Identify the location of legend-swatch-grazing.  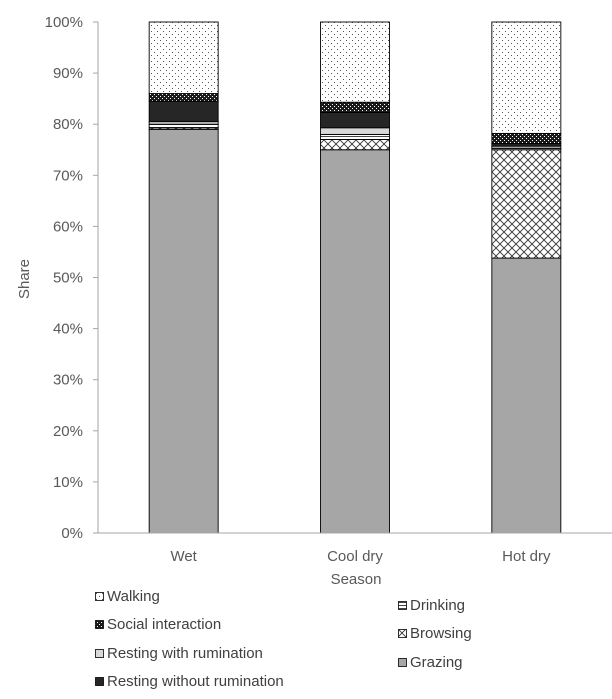
(402, 662).